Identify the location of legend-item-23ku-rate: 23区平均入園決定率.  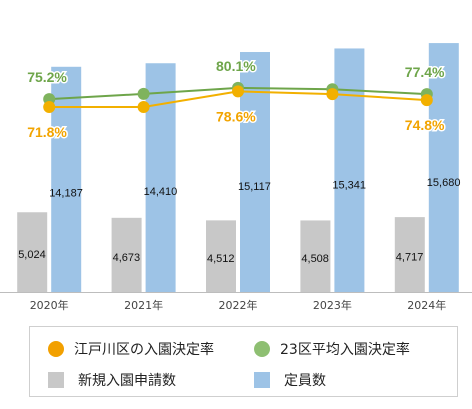
(332, 349).